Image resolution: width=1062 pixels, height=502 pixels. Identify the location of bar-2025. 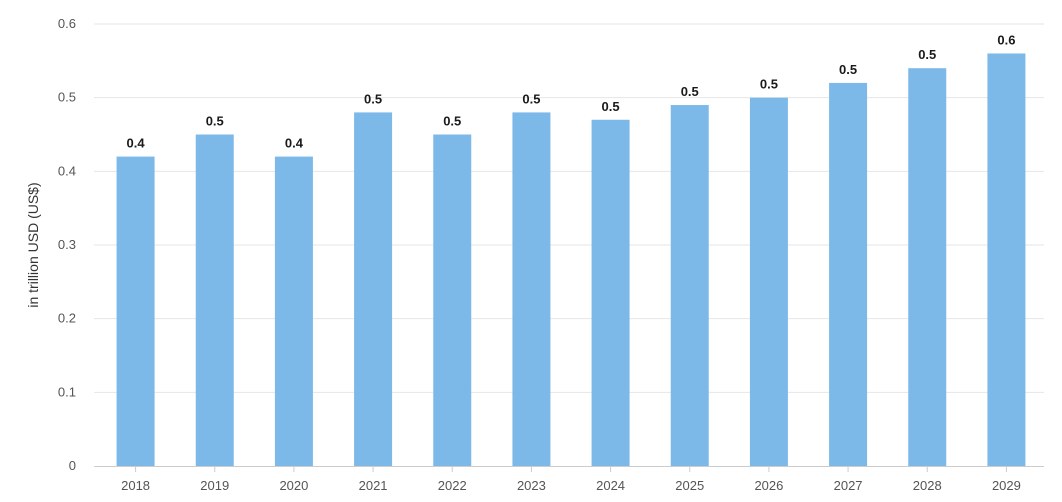
(689, 286).